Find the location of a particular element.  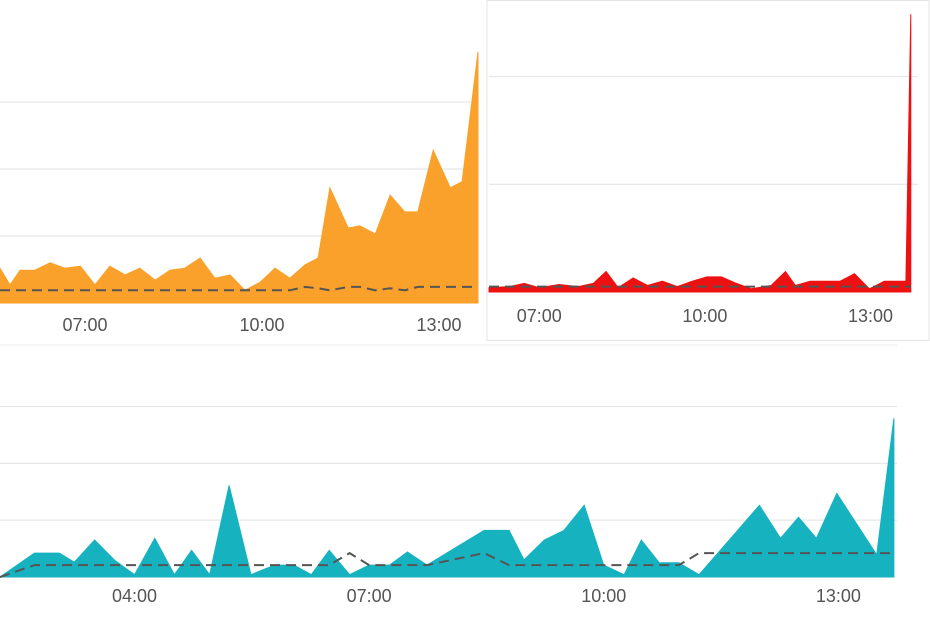

x-tick-label: 04:00 is located at coordinates (134, 596).